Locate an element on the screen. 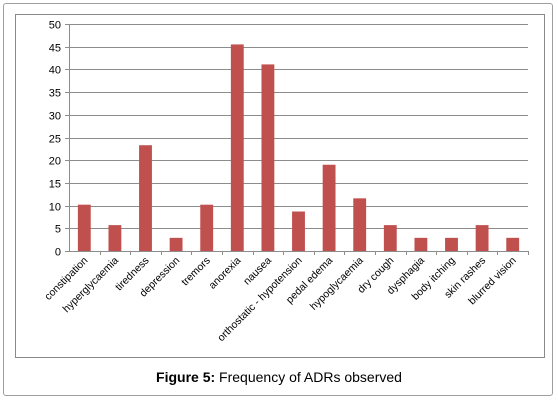 This screenshot has height=401, width=558. x-tick-label: anorexia is located at coordinates (224, 273).